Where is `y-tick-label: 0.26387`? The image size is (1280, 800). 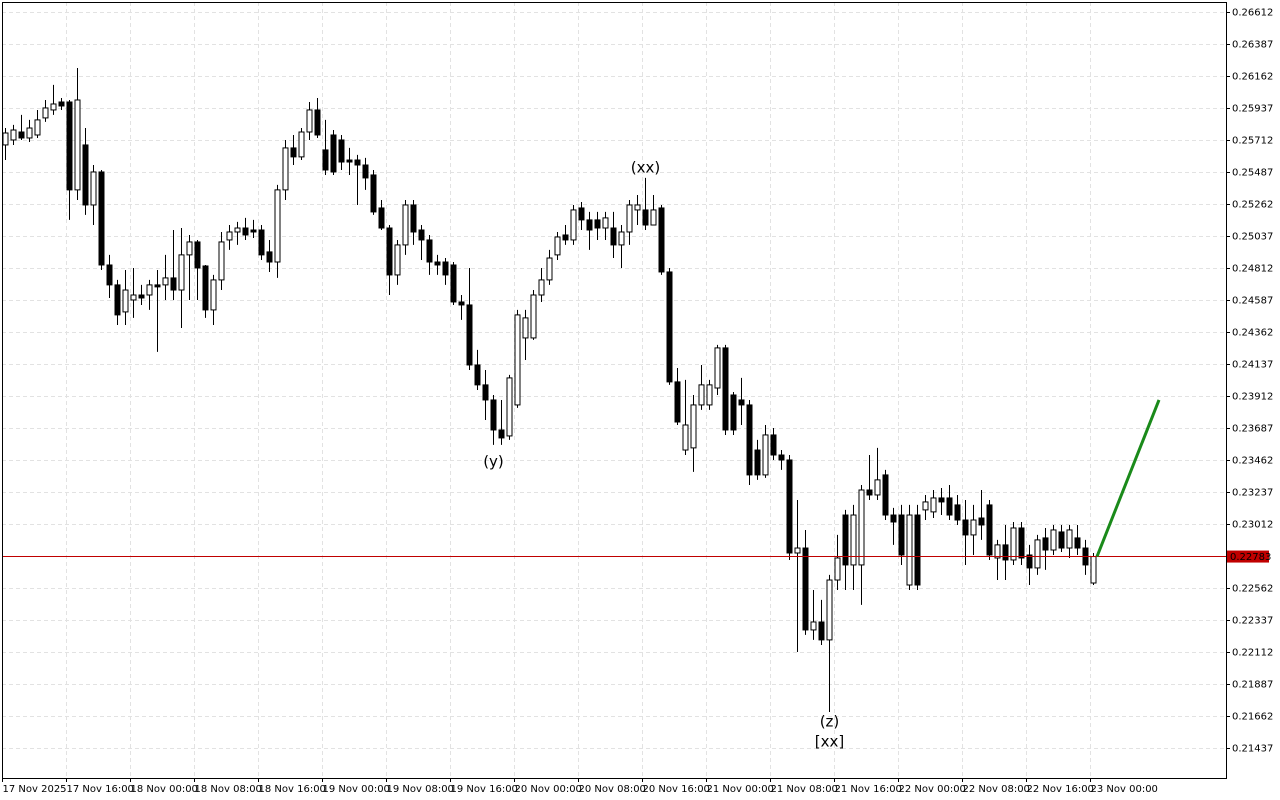
y-tick-label: 0.26387 is located at coordinates (1252, 45).